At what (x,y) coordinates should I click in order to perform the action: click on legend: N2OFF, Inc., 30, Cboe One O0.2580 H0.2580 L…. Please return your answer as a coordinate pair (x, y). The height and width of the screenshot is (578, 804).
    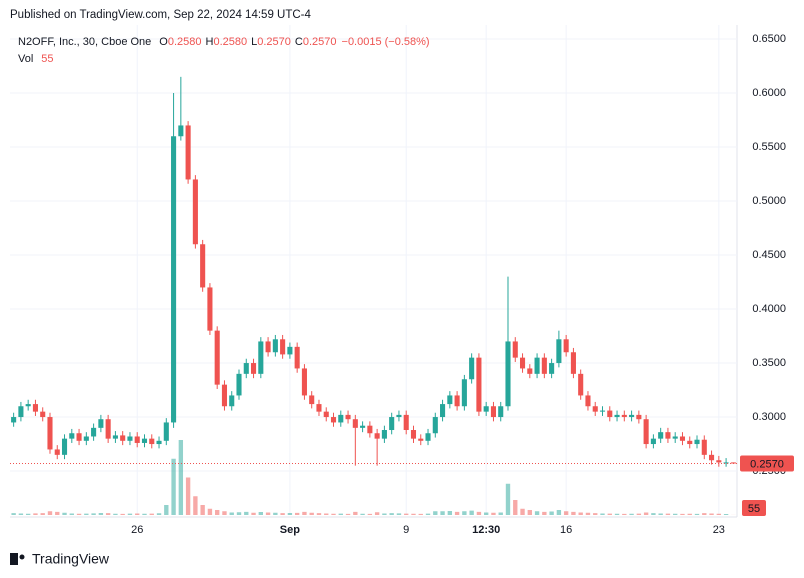
    Looking at the image, I should click on (224, 42).